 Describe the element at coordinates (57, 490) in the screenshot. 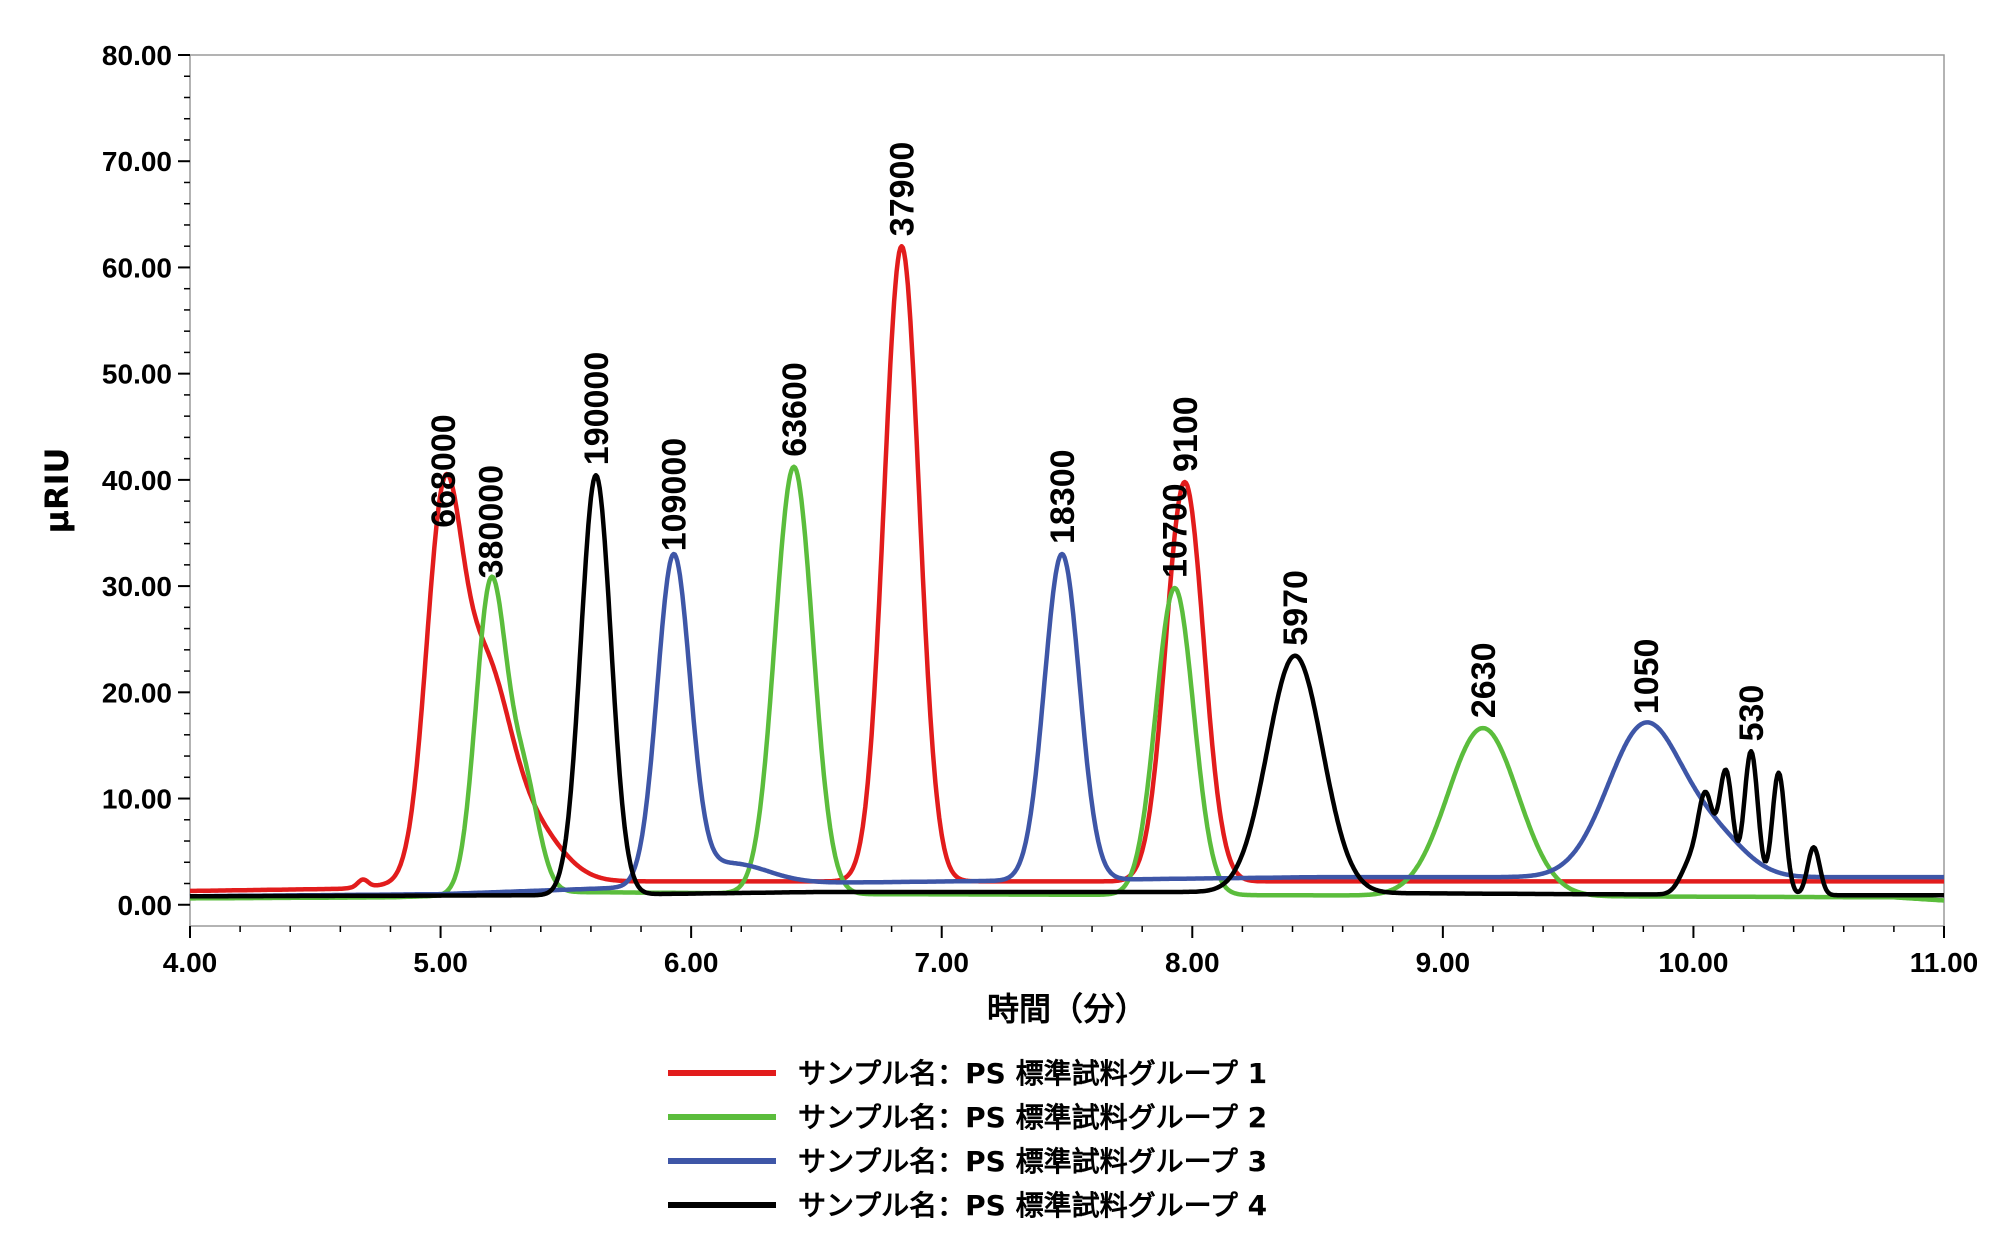

I see `y-axis-title: μRIU` at that location.